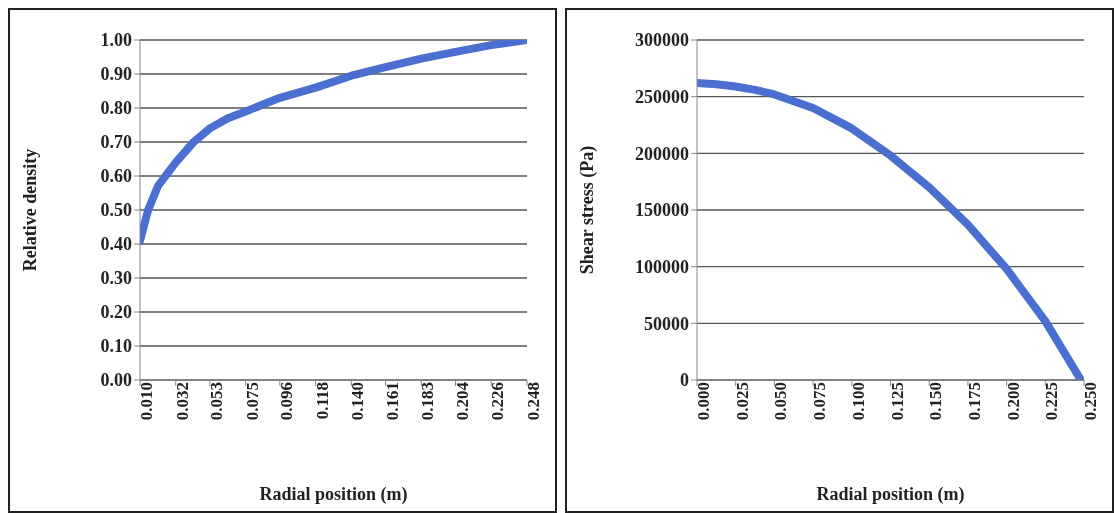  Describe the element at coordinates (216, 401) in the screenshot. I see `x-tick-label: 0.053` at that location.